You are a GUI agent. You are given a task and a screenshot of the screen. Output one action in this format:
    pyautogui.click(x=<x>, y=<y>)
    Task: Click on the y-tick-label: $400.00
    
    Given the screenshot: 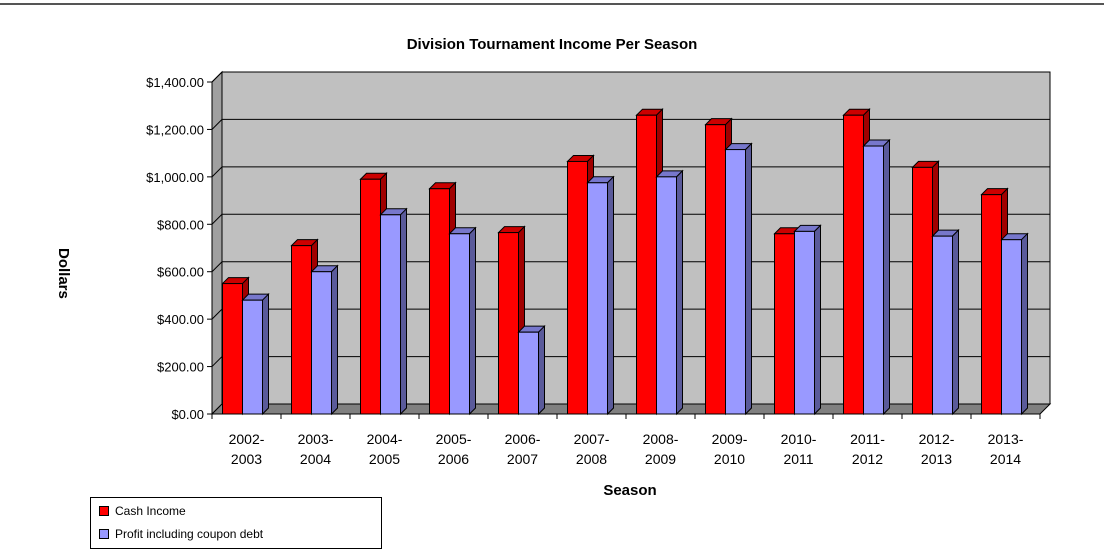 What is the action you would take?
    pyautogui.click(x=180, y=319)
    